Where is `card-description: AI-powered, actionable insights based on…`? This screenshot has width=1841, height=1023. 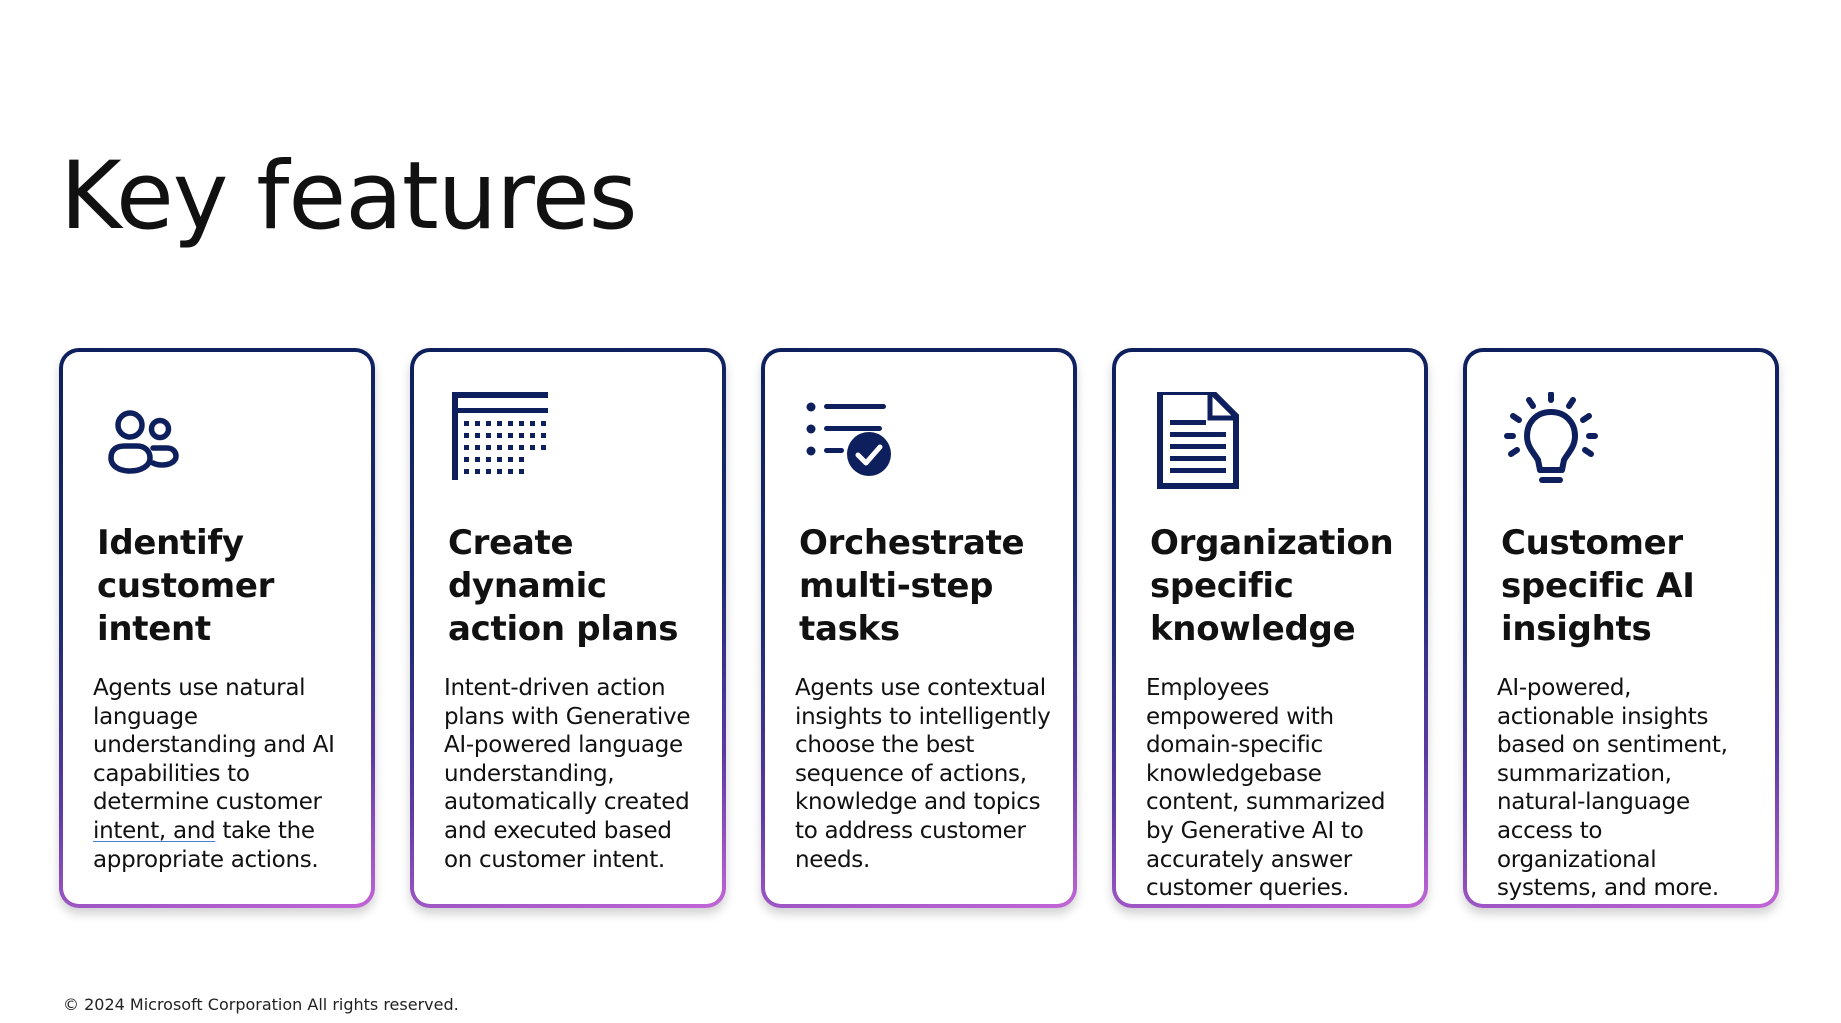
card-description: AI-powered, actionable insights based on… is located at coordinates (1612, 788).